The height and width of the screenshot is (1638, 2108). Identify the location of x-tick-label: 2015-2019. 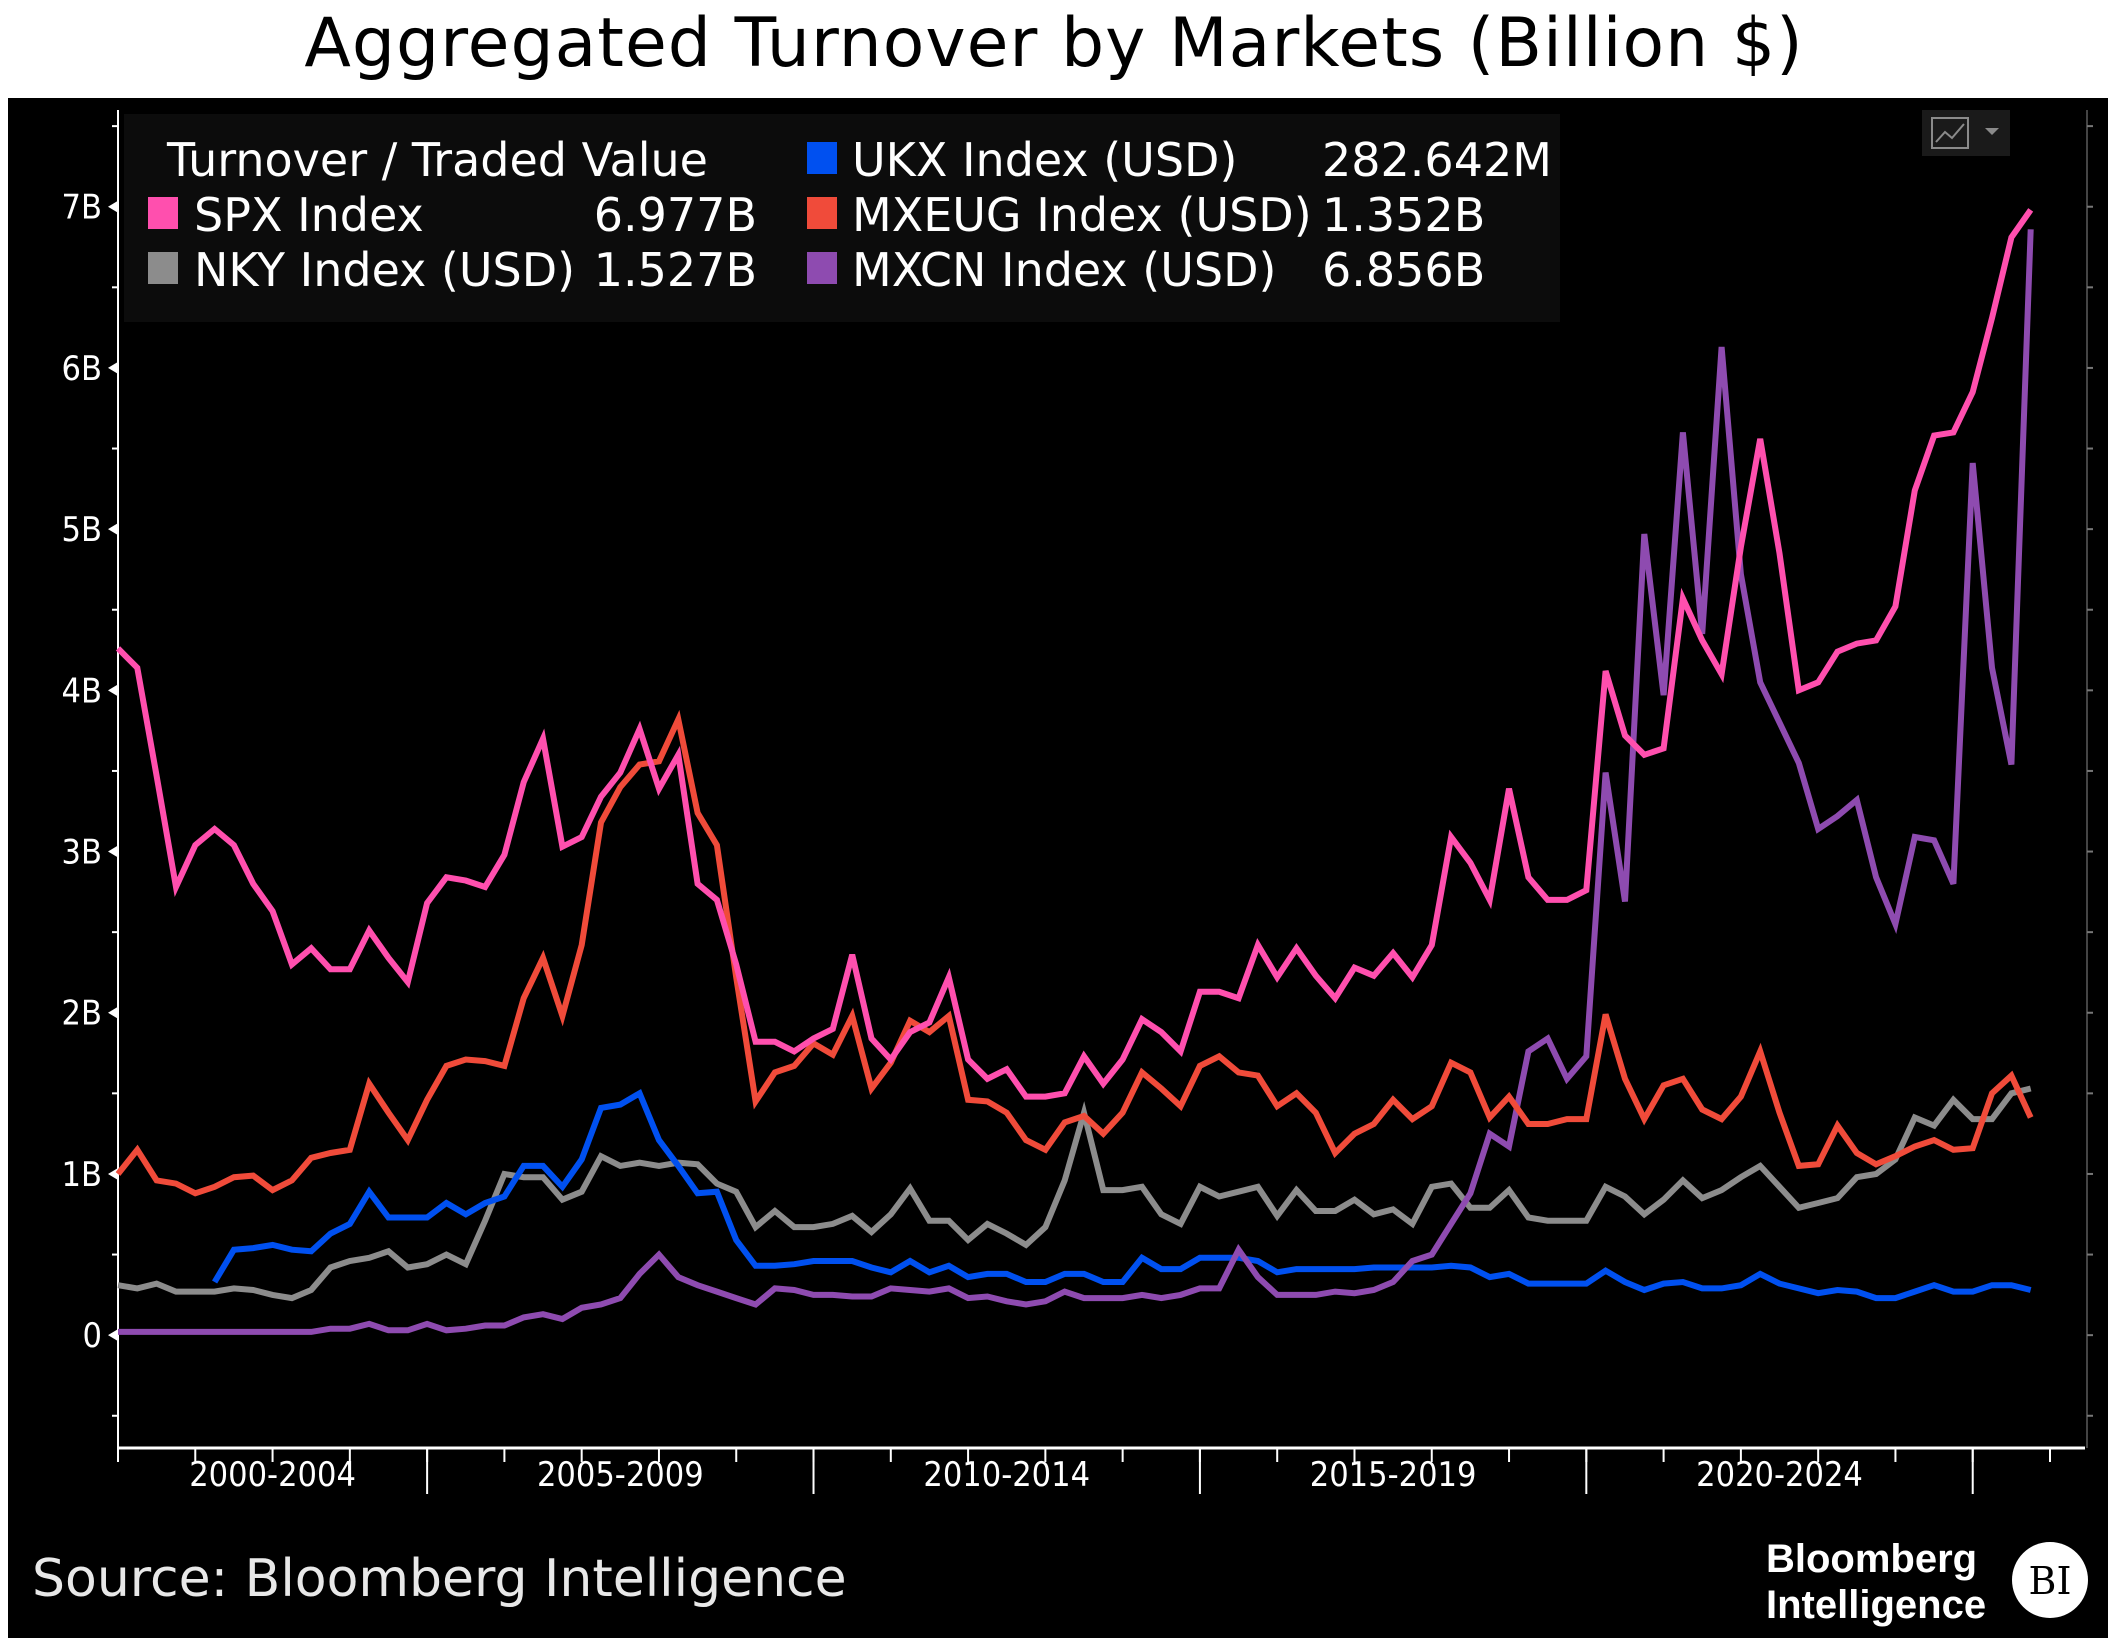
(1393, 1475).